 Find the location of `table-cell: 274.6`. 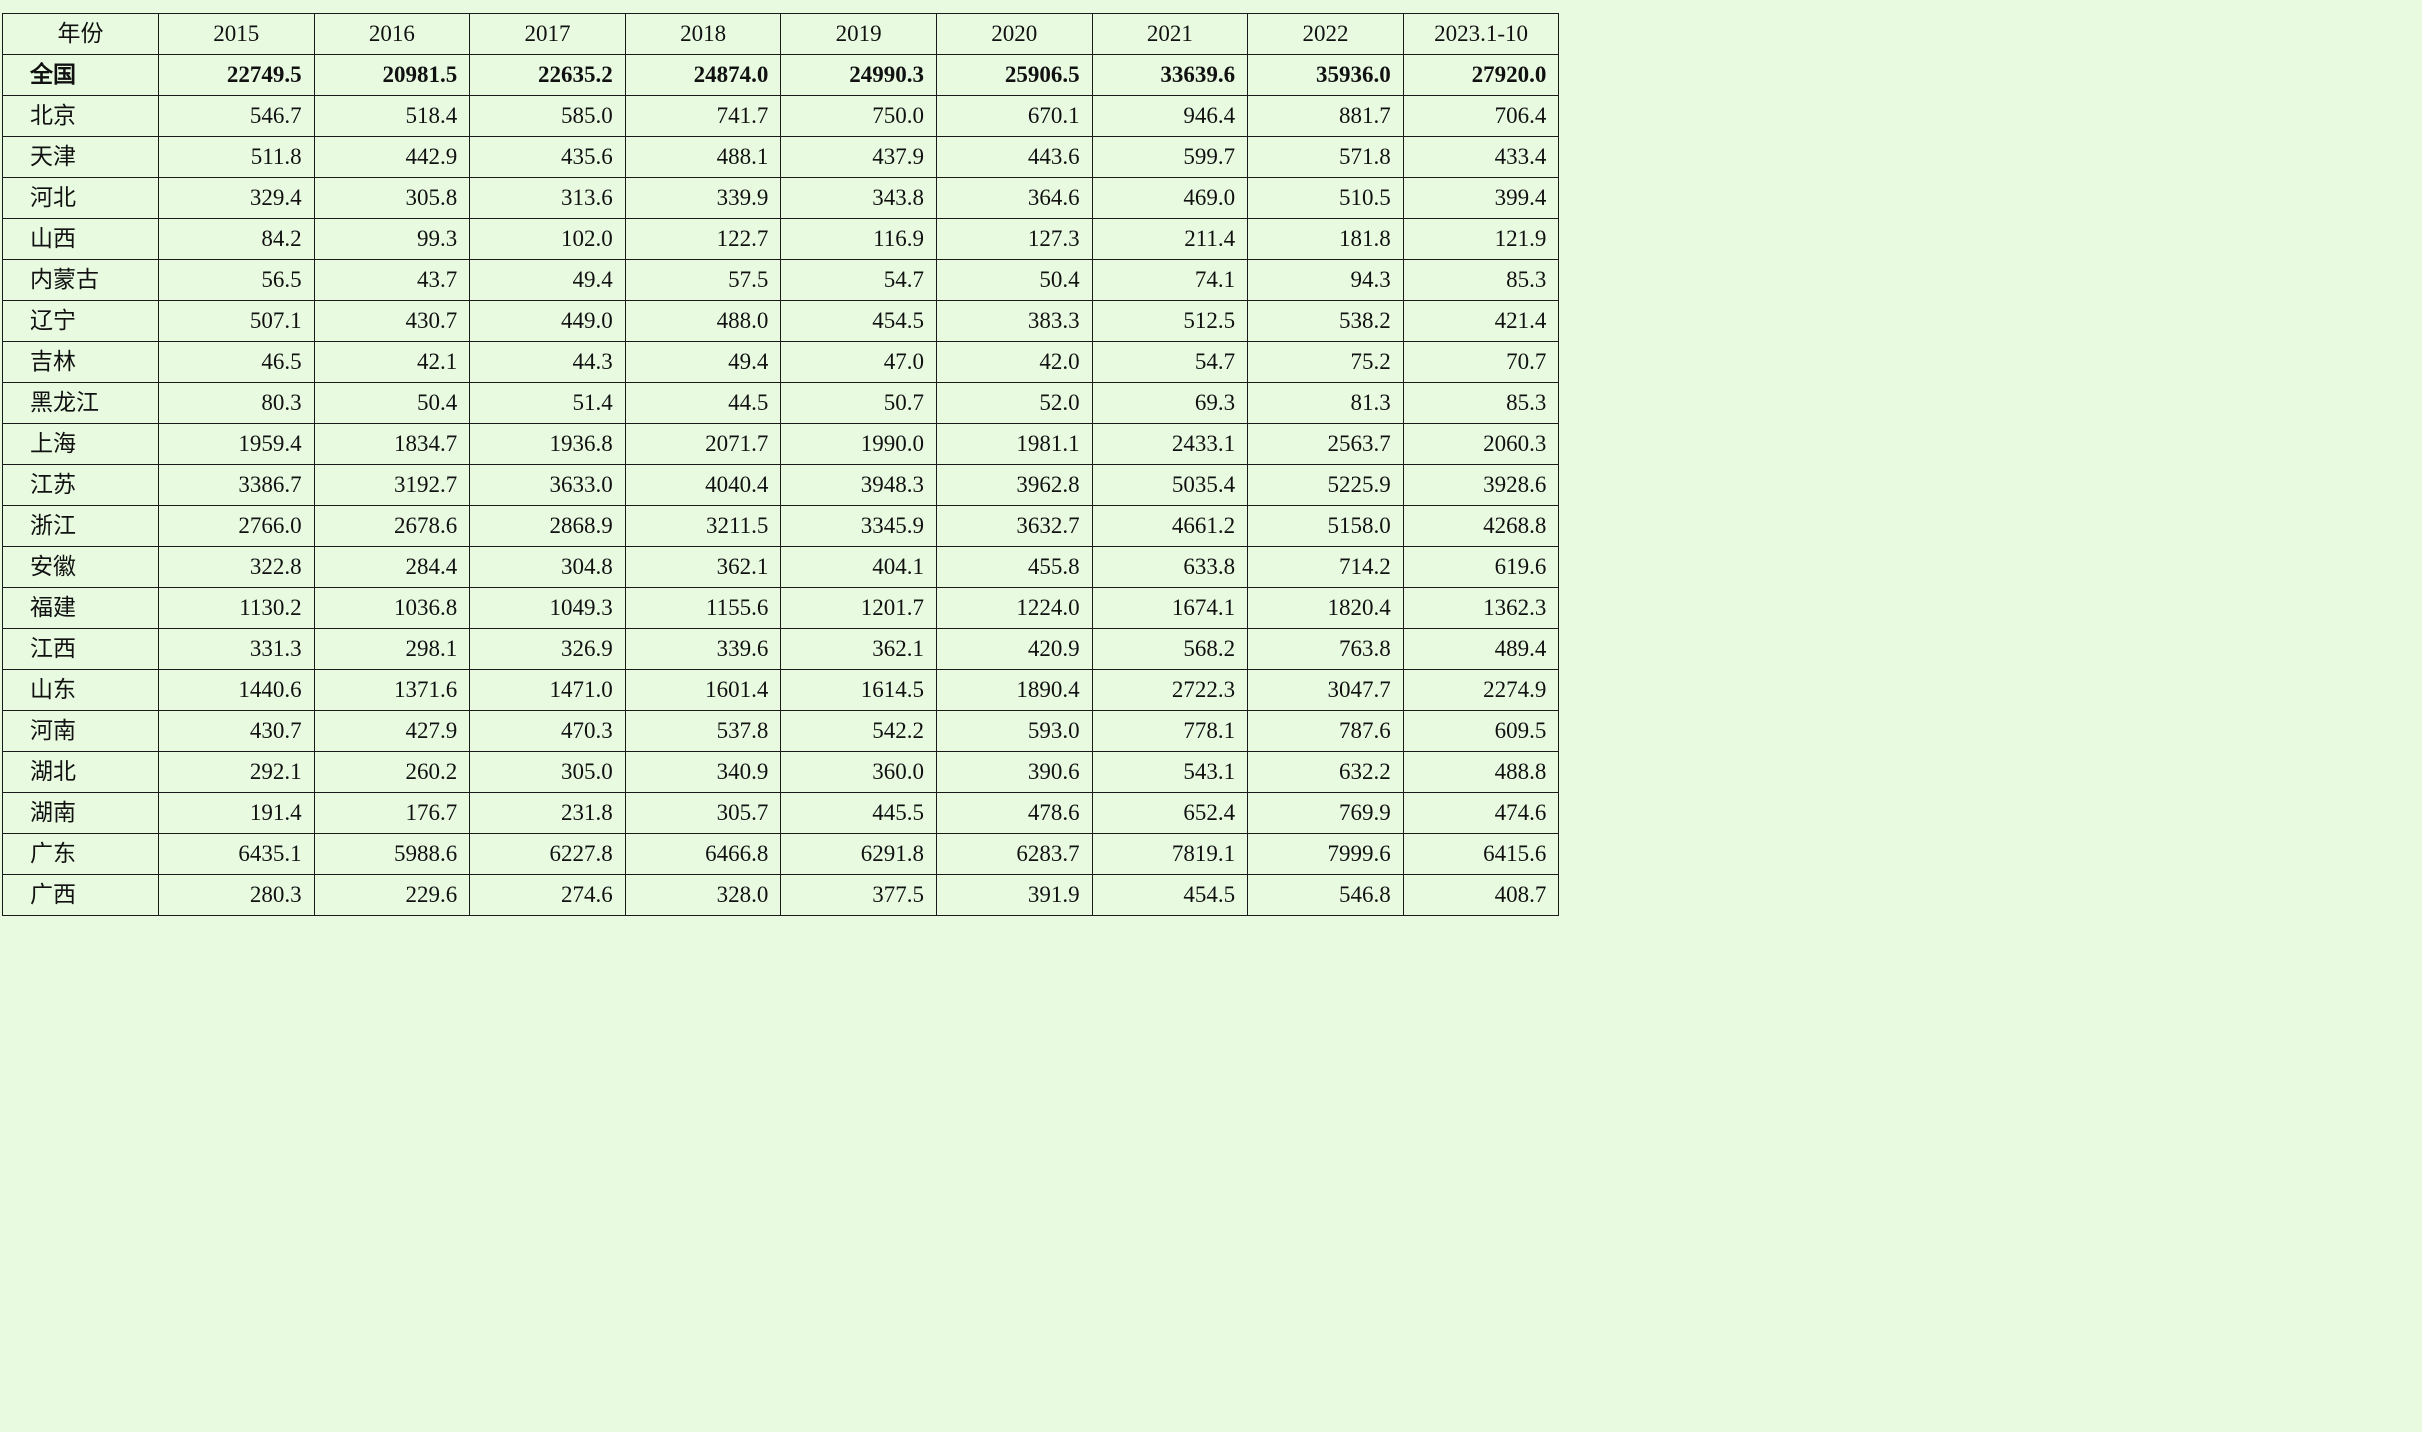

table-cell: 274.6 is located at coordinates (547, 895).